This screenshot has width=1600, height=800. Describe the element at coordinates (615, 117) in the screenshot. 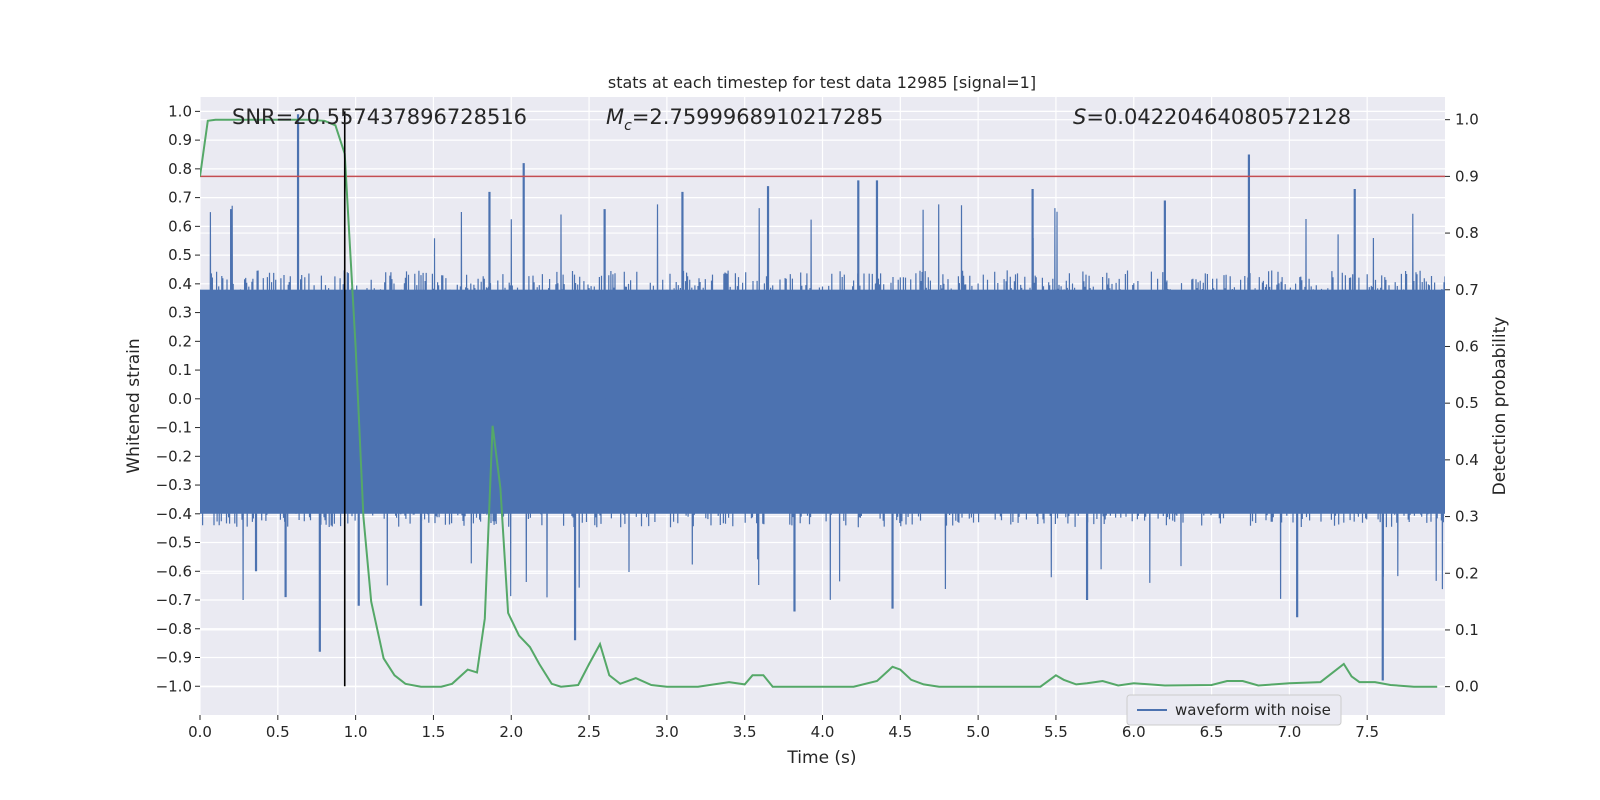

I see `chirp-mass-symbol: M` at that location.